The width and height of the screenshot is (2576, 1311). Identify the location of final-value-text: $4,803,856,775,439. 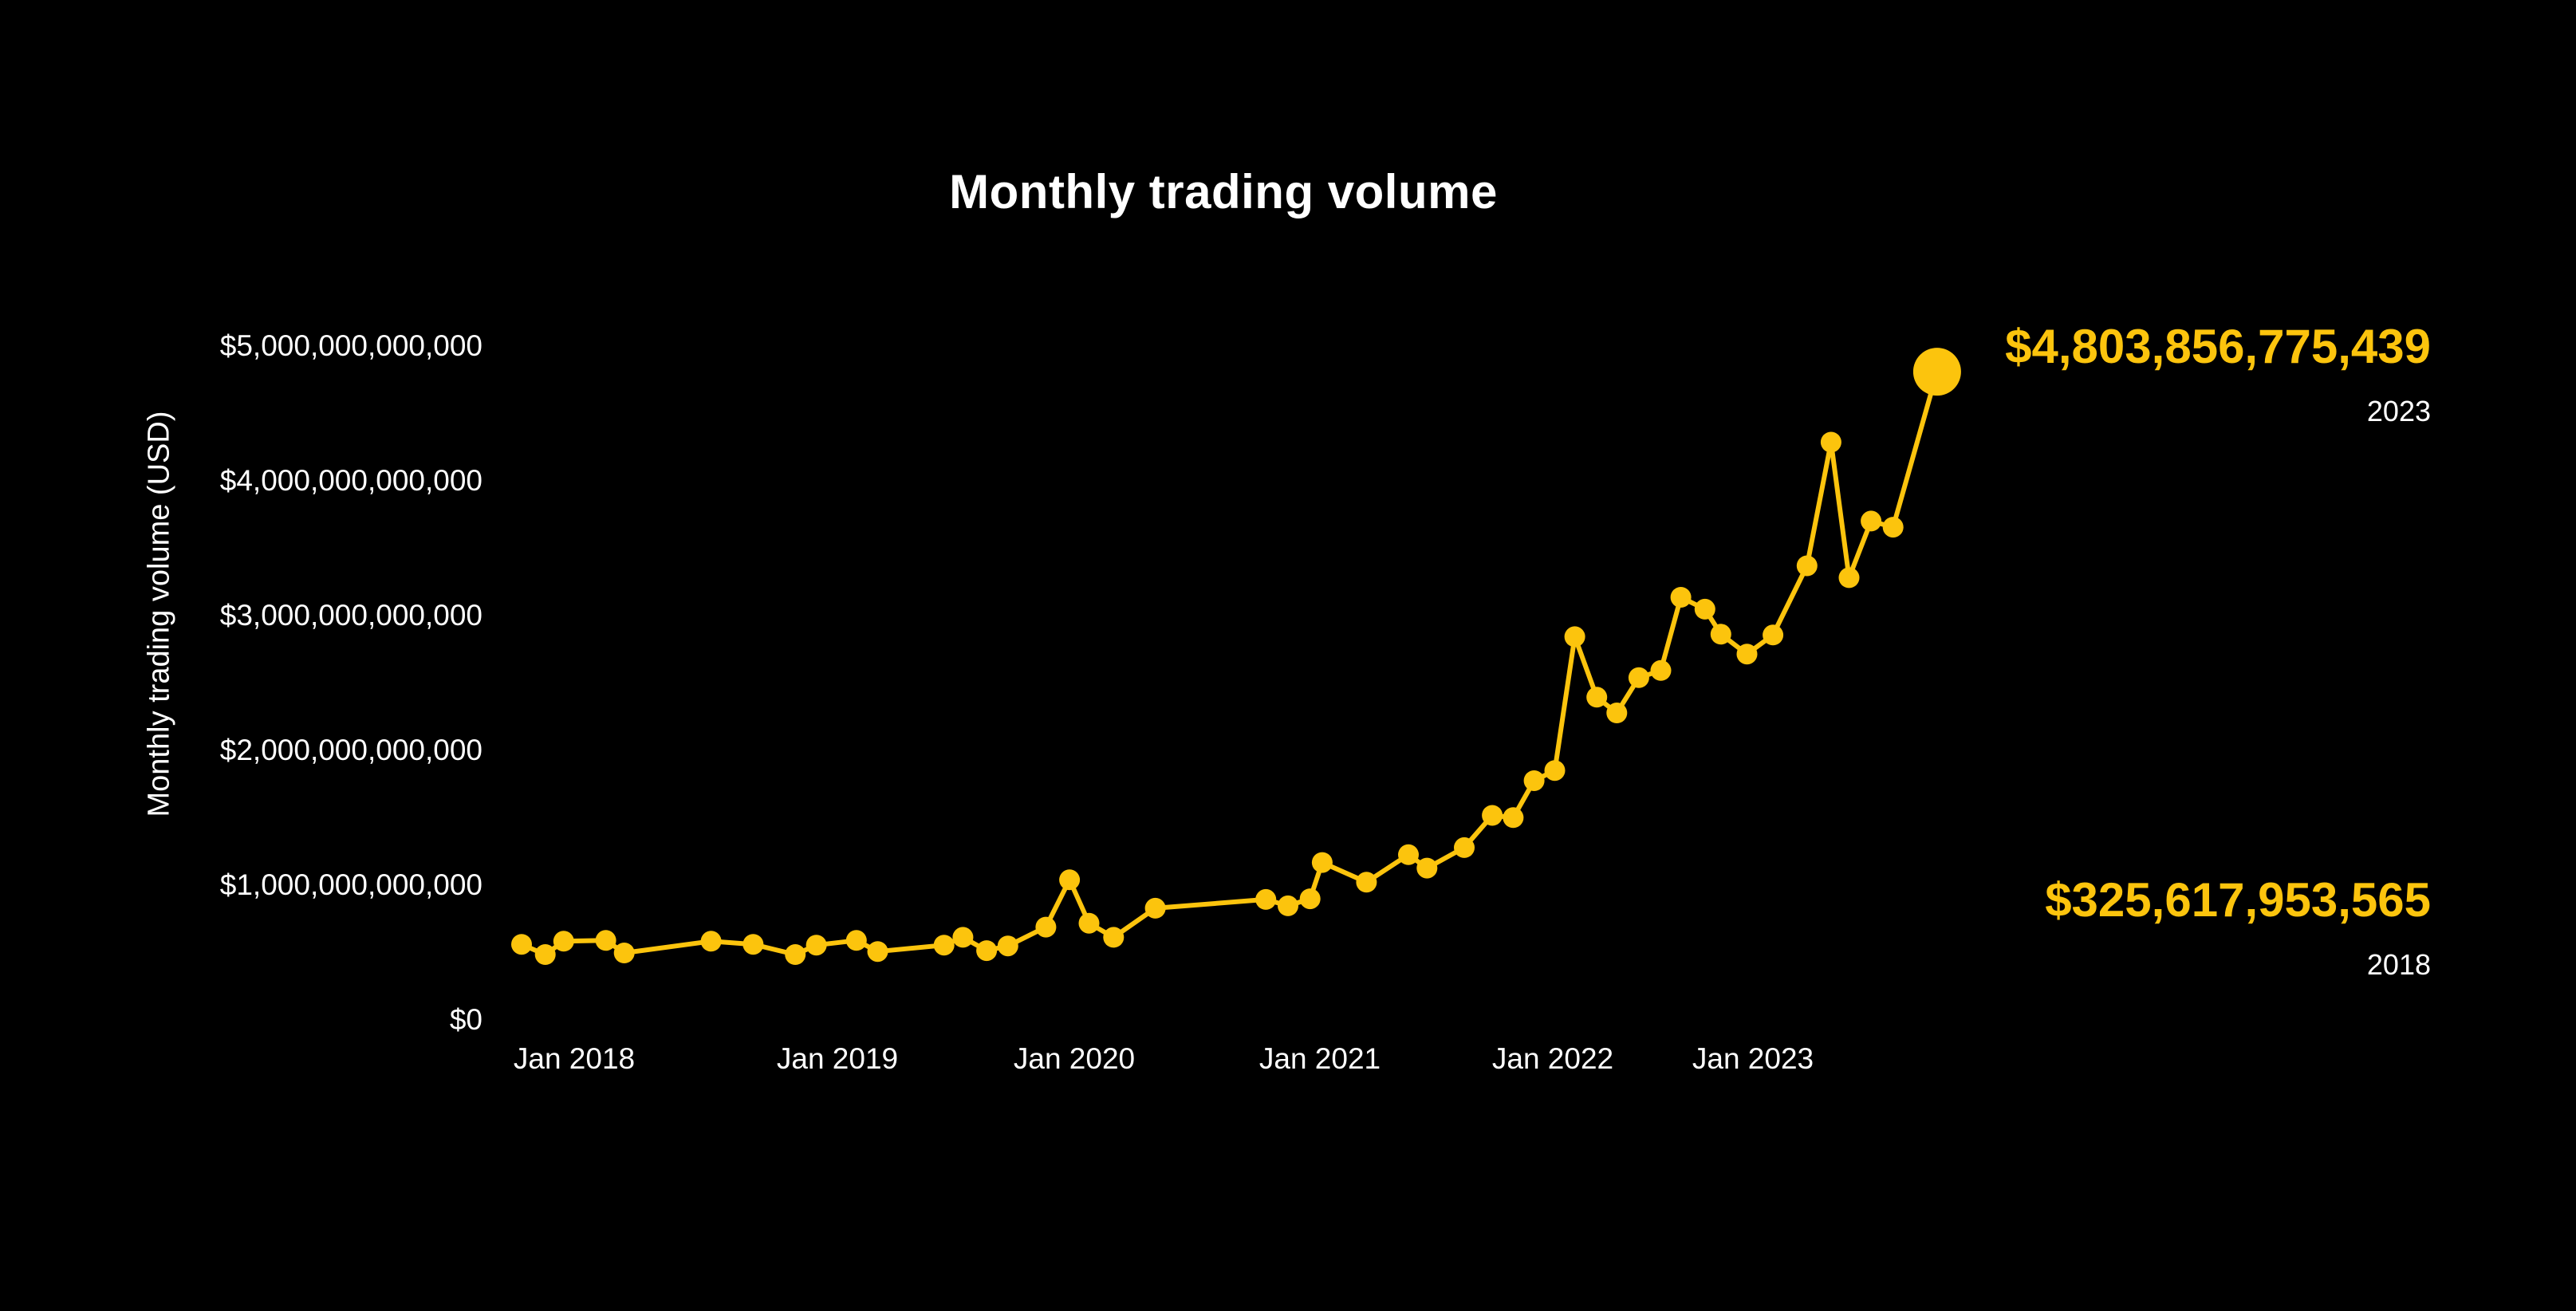
(2218, 346).